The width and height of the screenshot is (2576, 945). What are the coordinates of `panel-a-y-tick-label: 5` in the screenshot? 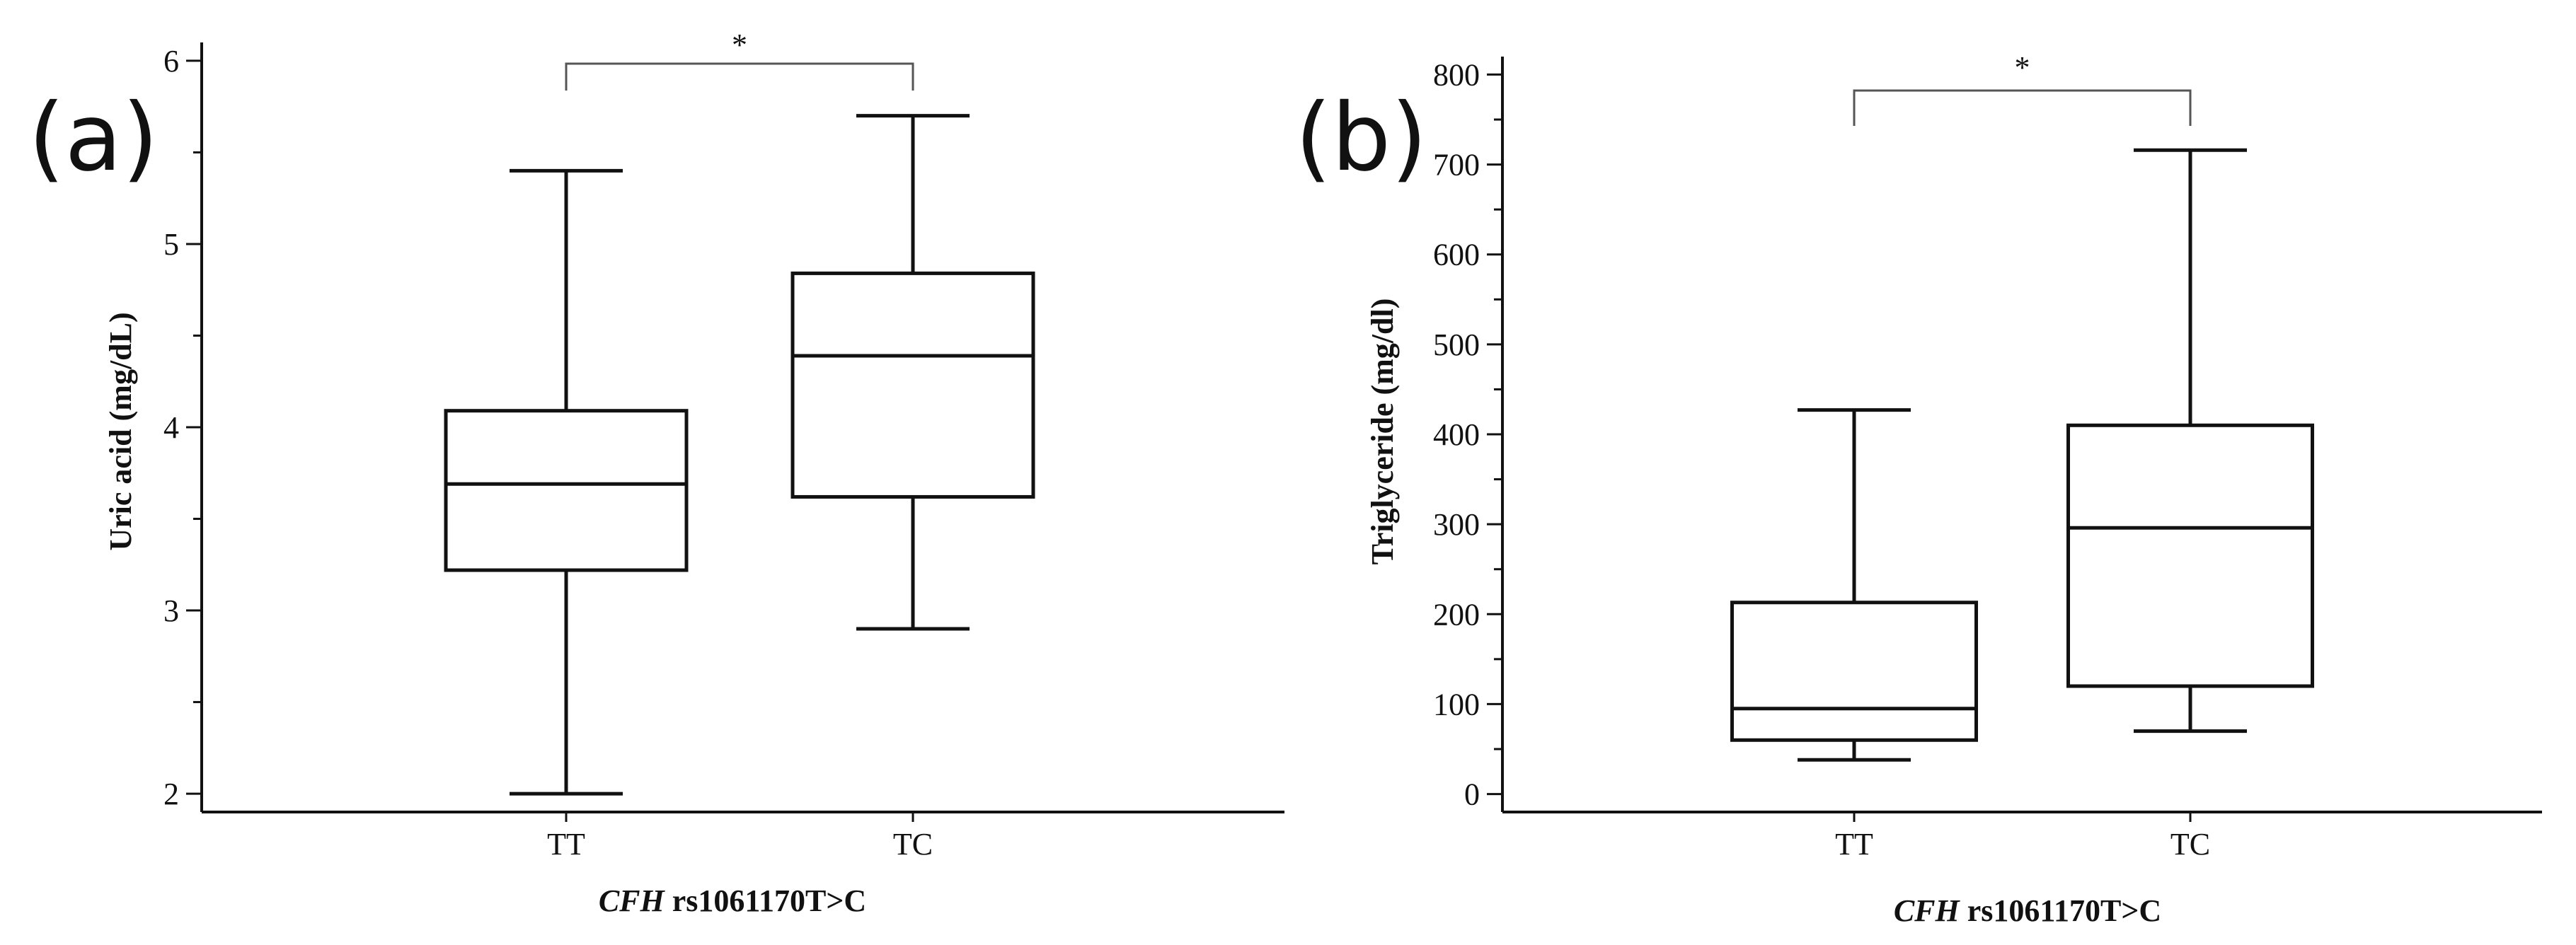 It's located at (171, 244).